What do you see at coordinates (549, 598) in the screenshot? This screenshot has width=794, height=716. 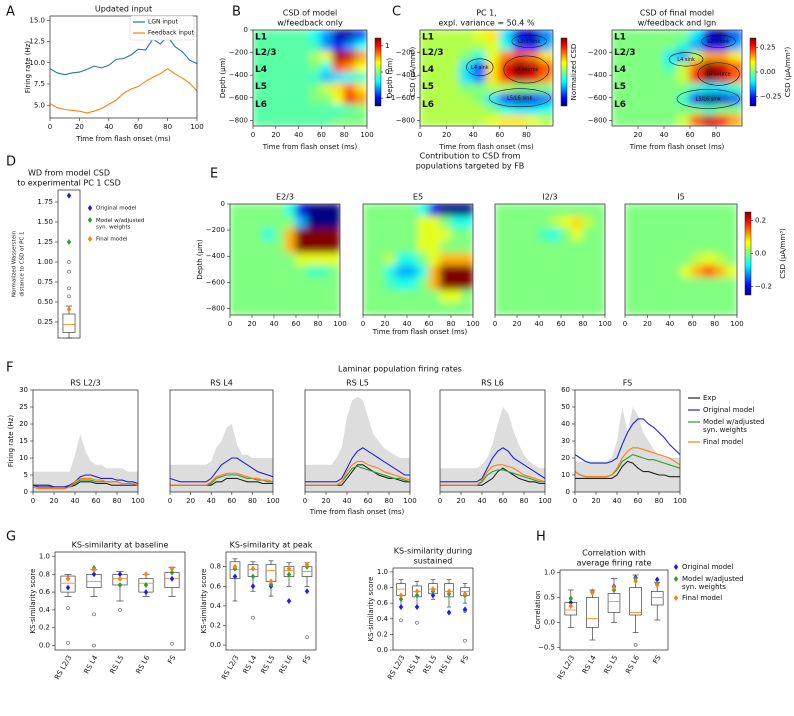 I see `y-tick-label: 0.5` at bounding box center [549, 598].